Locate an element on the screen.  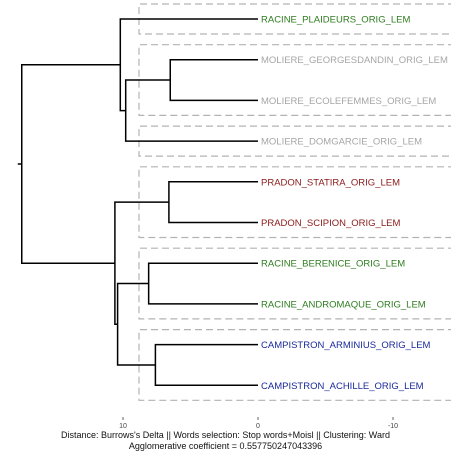
x-tick-label: 0 is located at coordinates (258, 426).